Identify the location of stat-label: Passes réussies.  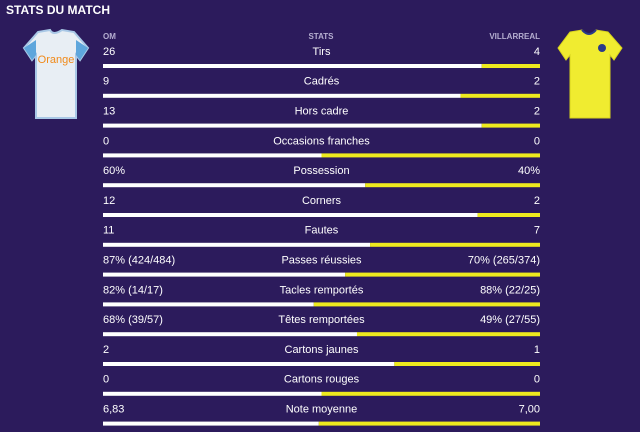
(321, 261).